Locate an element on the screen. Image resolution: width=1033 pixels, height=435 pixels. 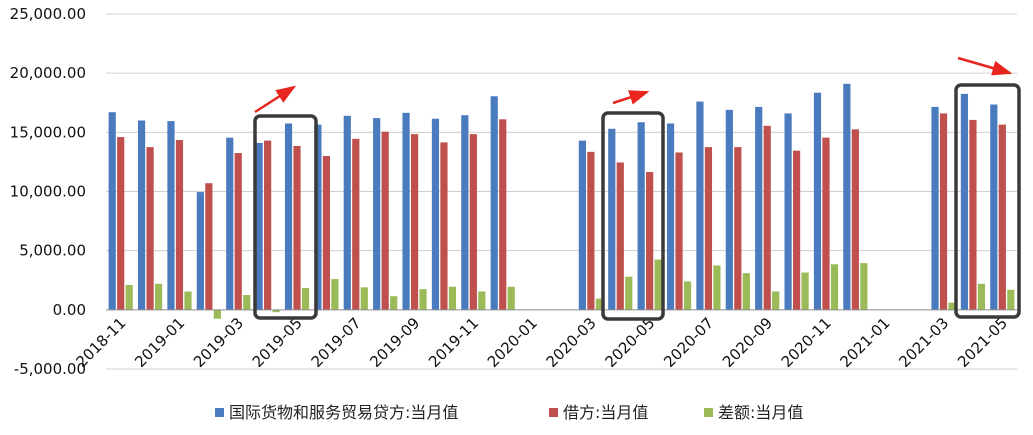
x-tick-label: 2020-05 is located at coordinates (629, 342).